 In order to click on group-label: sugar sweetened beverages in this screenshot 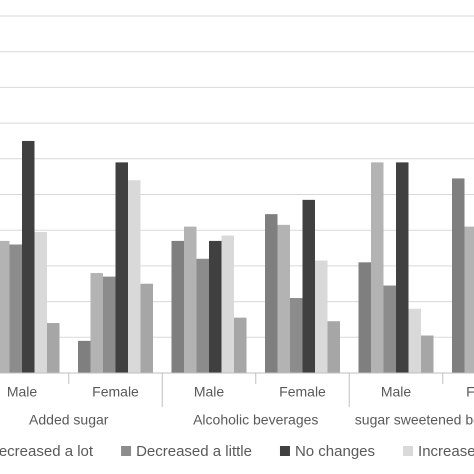, I will do `click(414, 420)`.